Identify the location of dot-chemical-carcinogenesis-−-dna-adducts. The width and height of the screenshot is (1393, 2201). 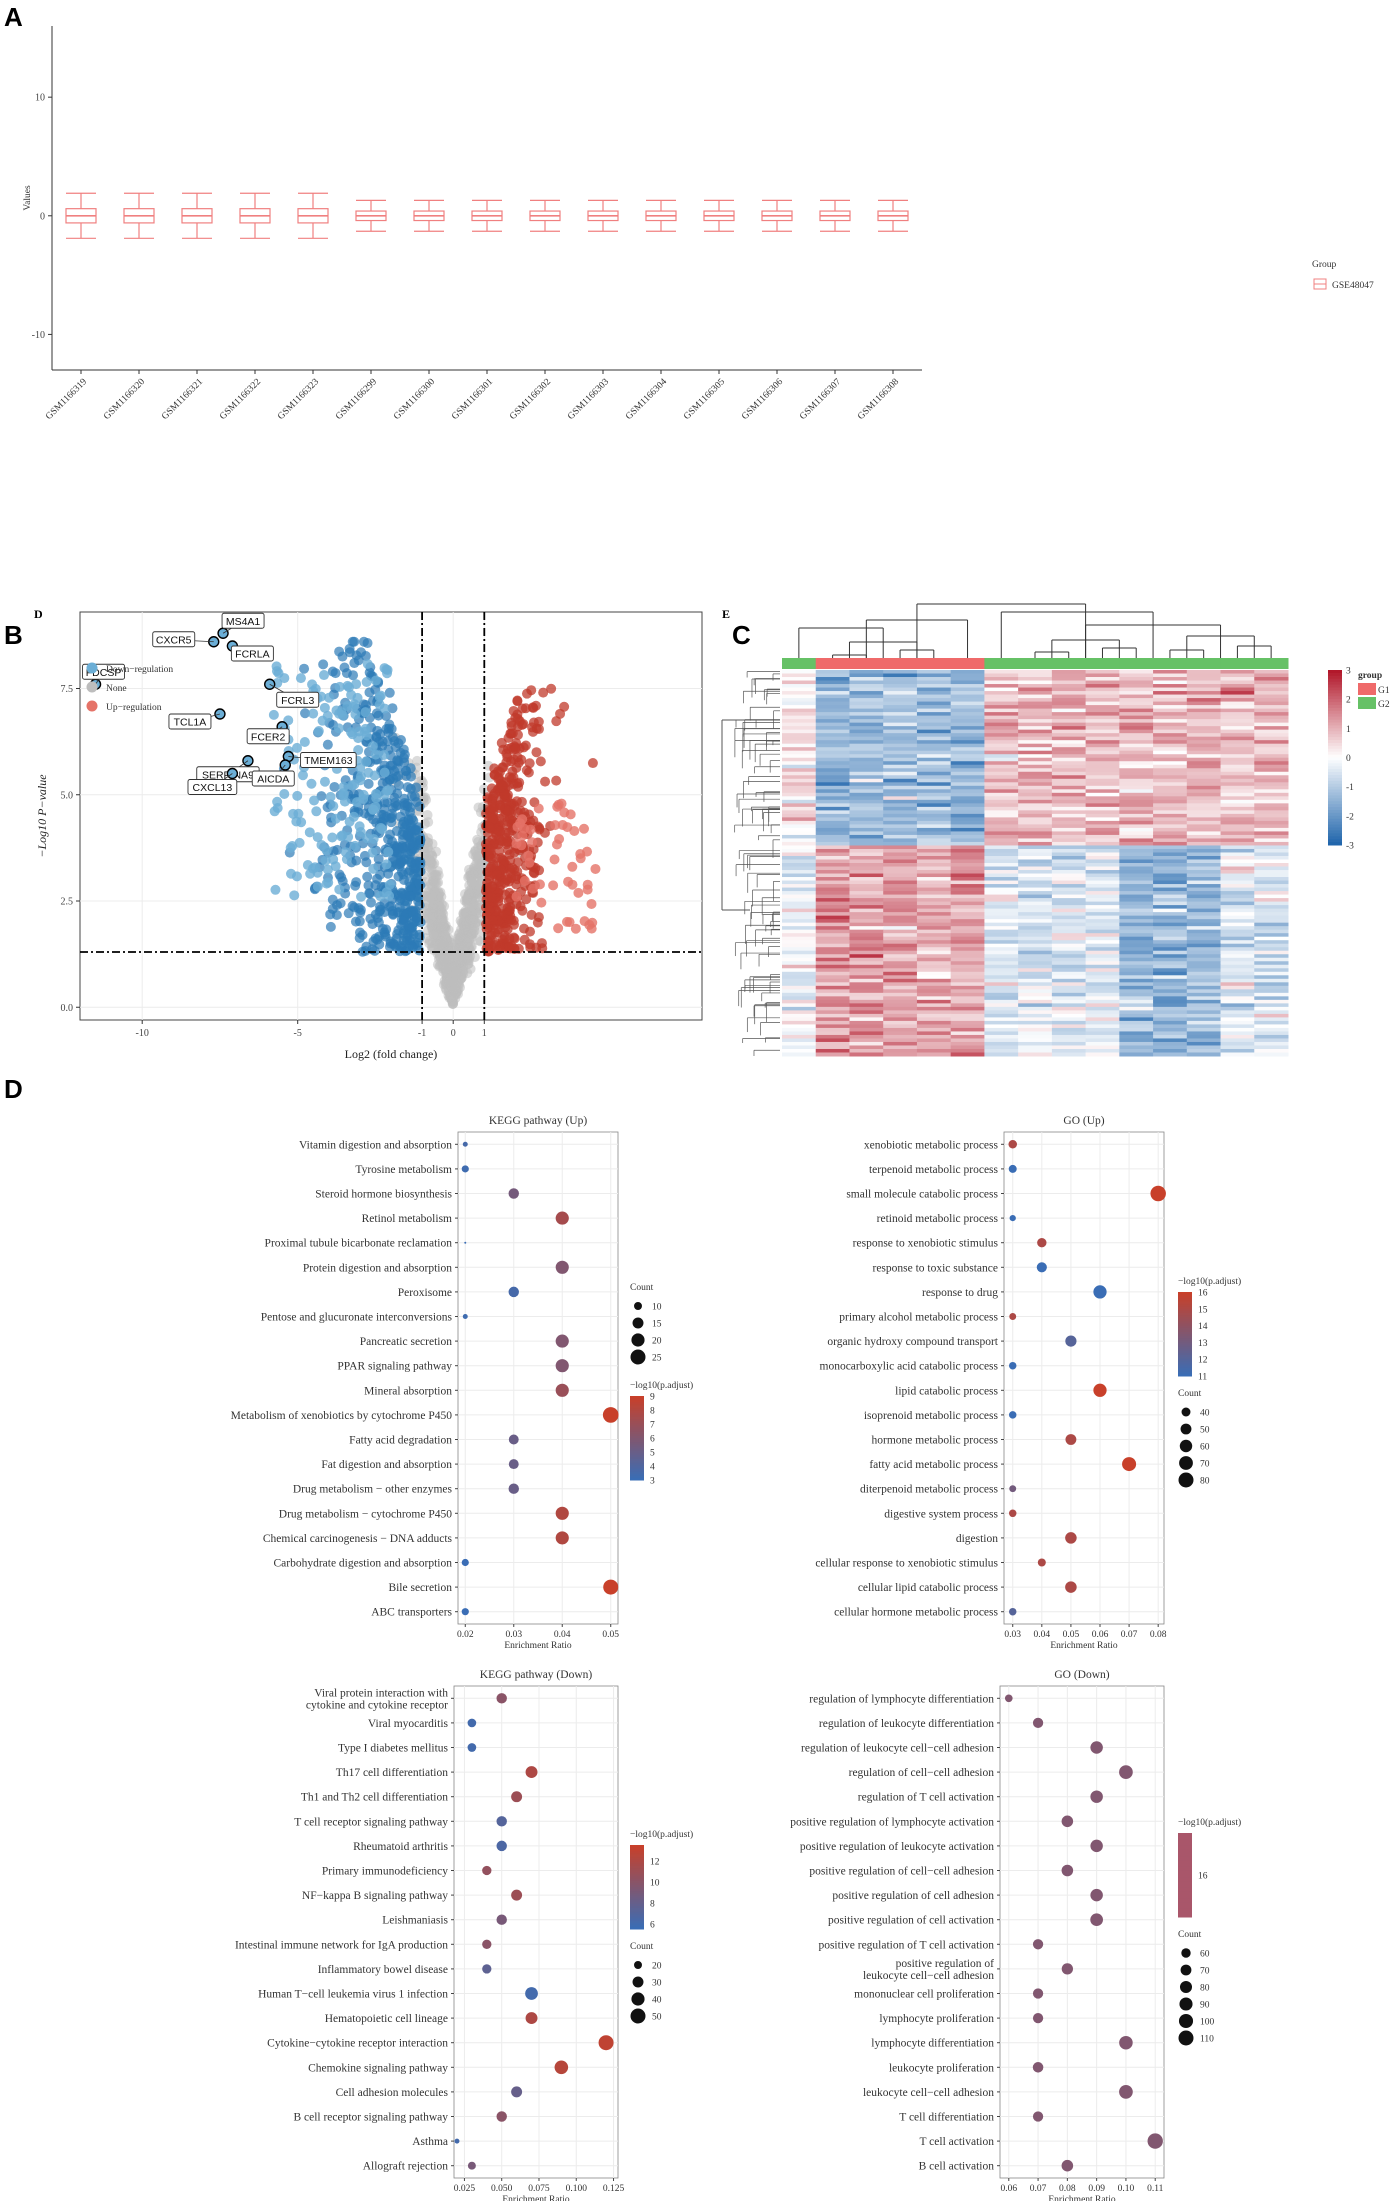
(562, 1538).